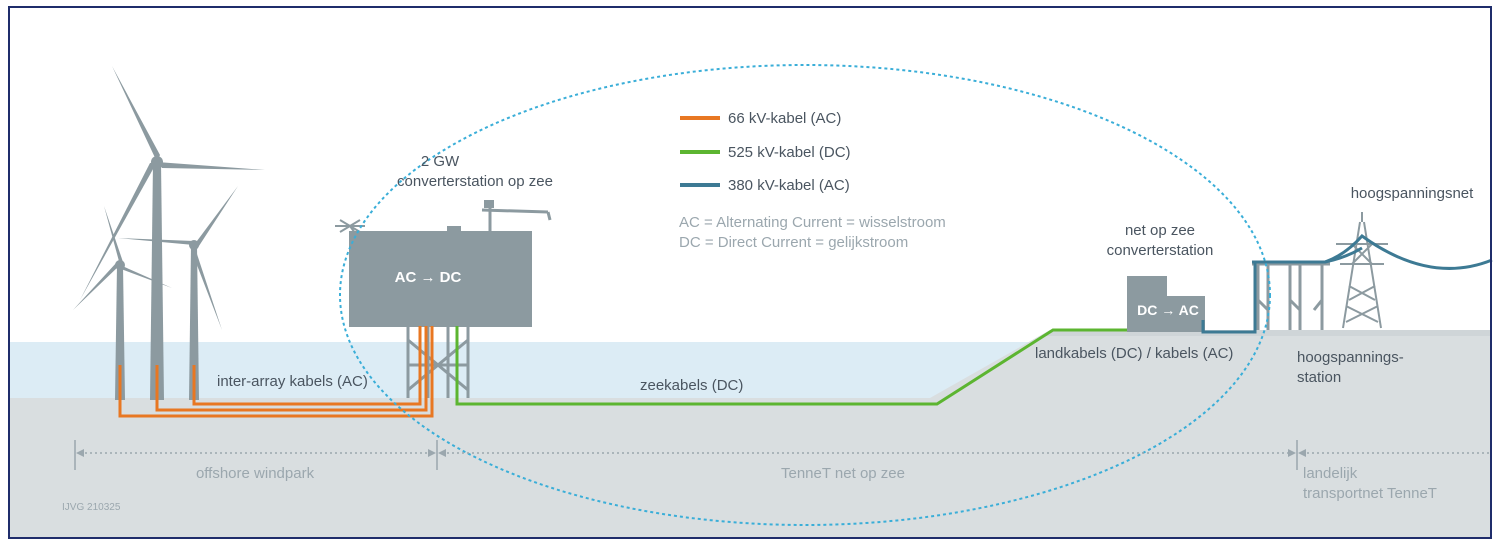 The height and width of the screenshot is (543, 1498). Describe the element at coordinates (1370, 493) in the screenshot. I see `zone-label-national-line2: transportnet TenneT` at that location.